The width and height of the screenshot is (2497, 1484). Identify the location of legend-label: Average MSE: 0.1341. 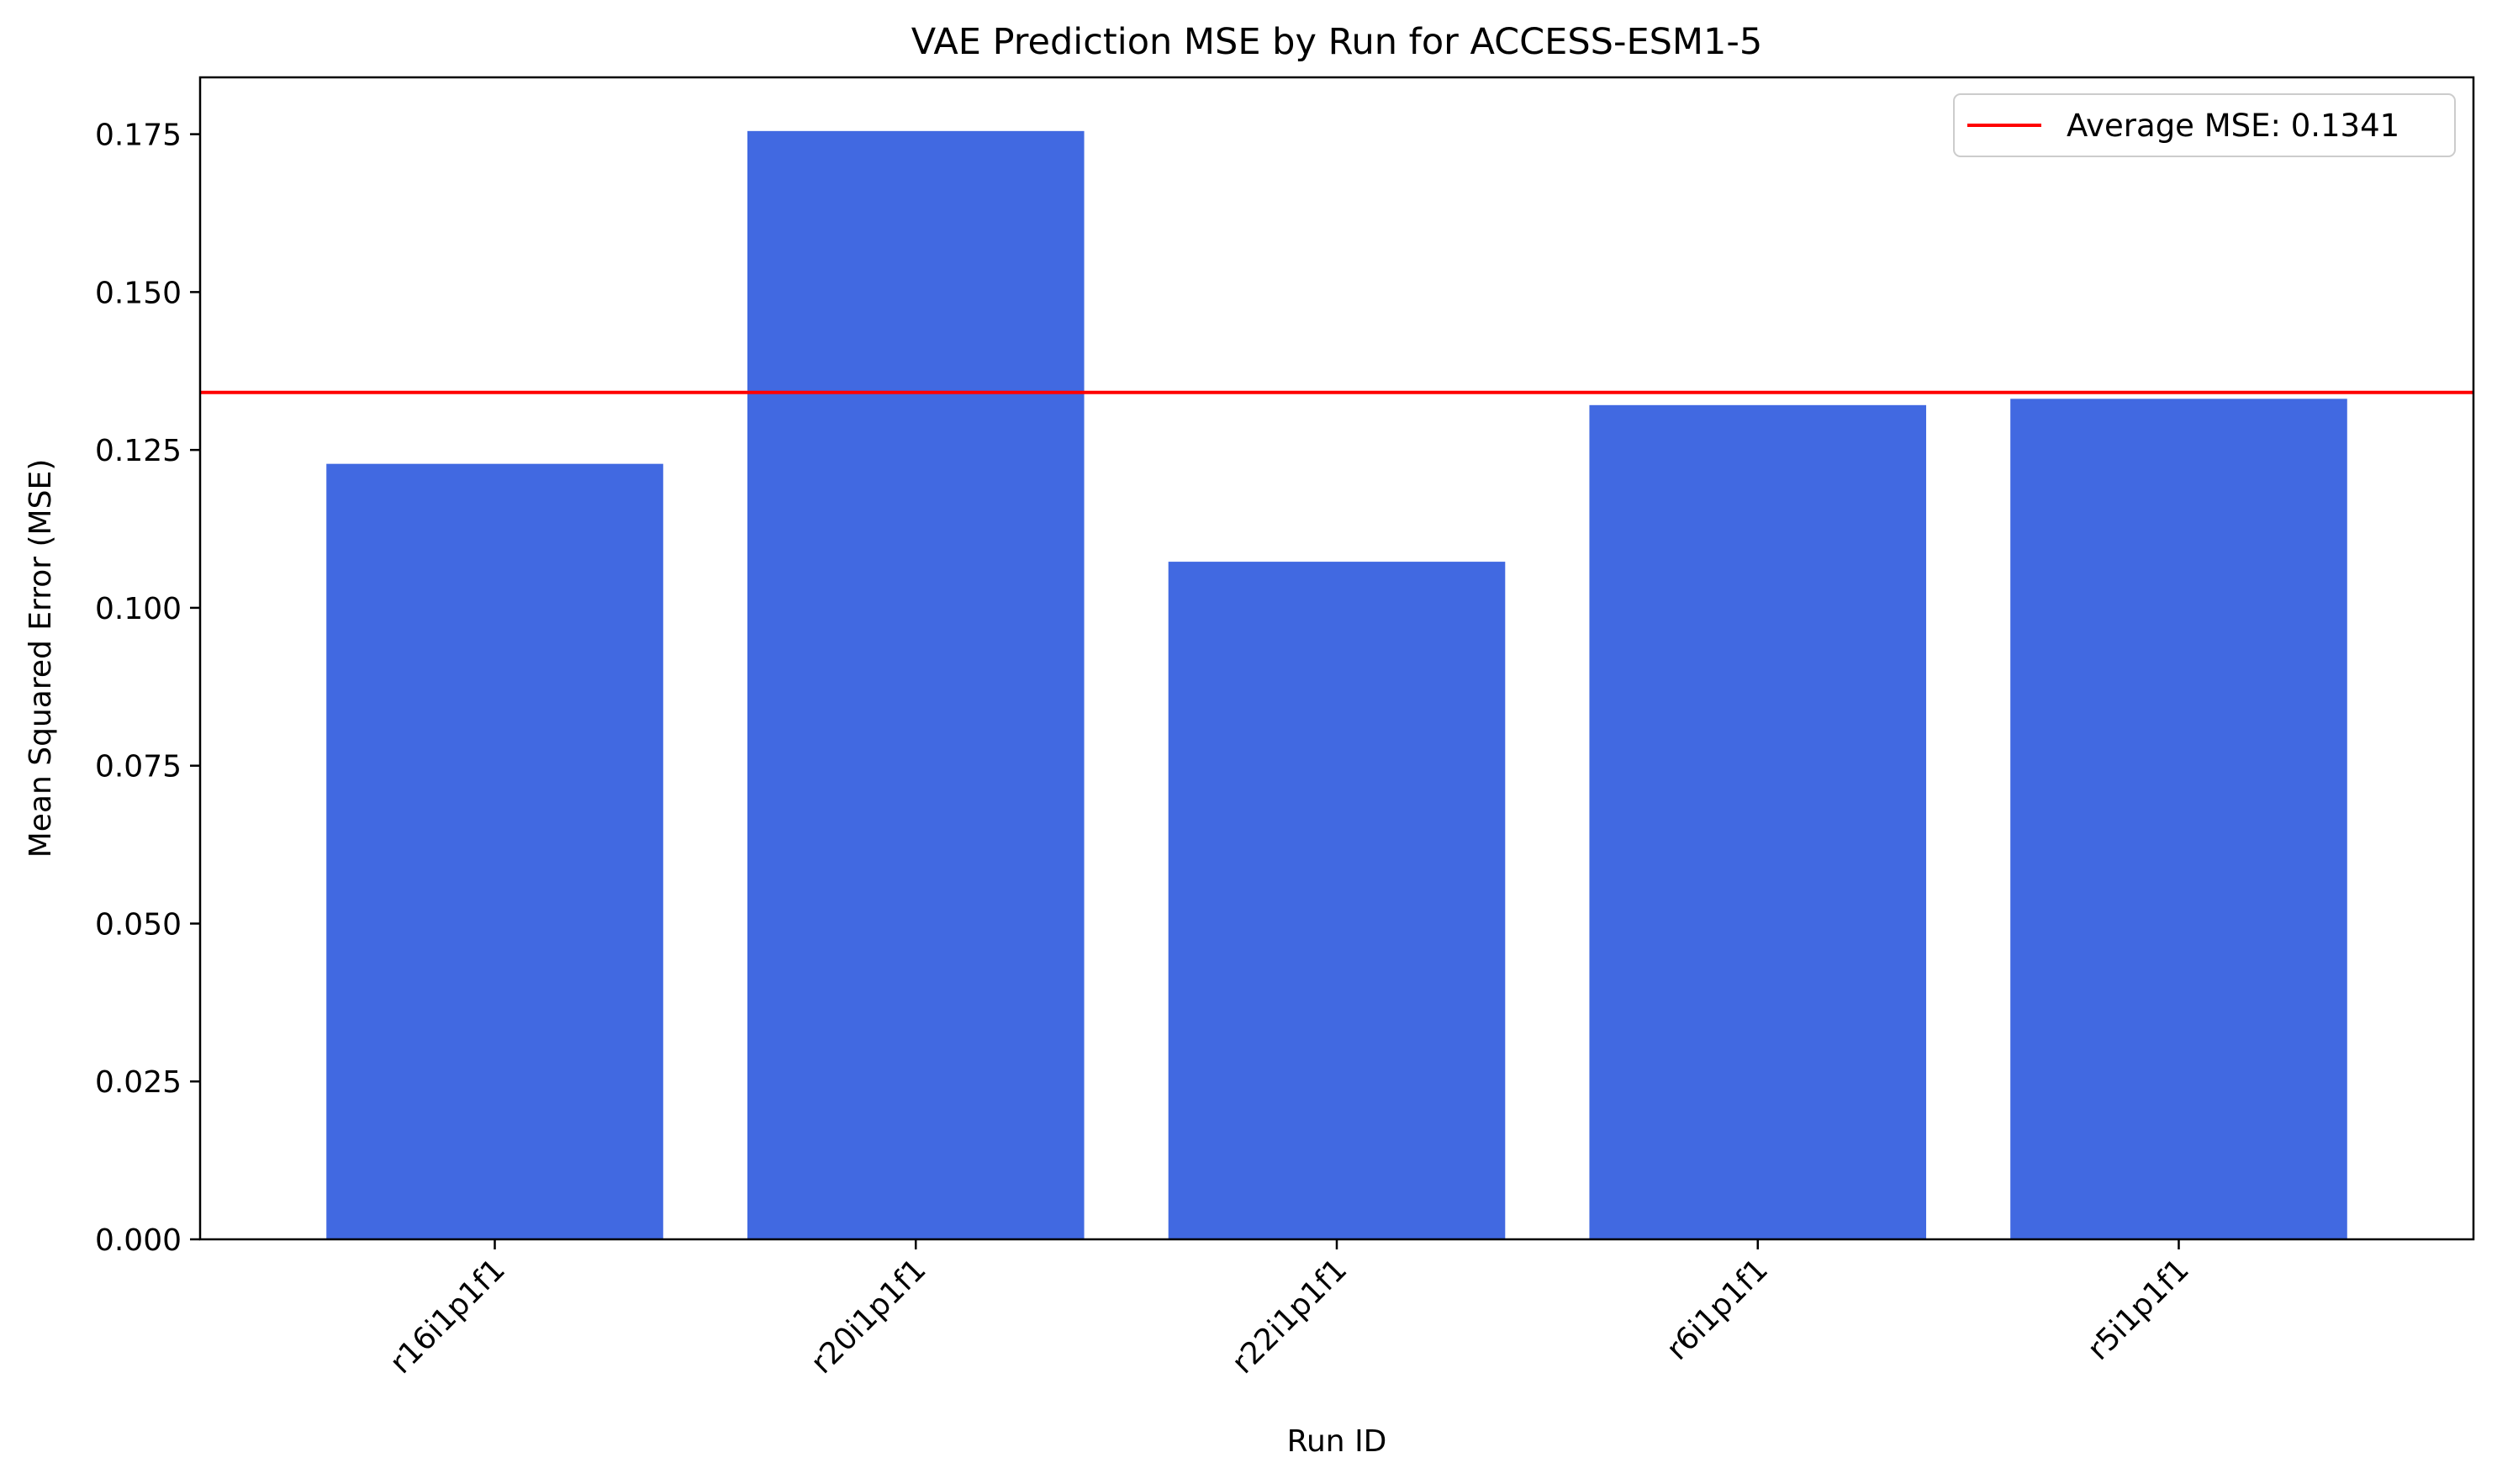
(2233, 126).